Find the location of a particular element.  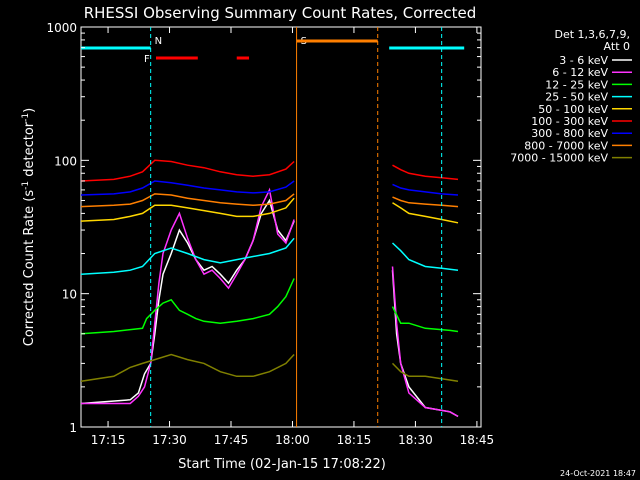

y-tick-label: 1000 is located at coordinates (61, 28).